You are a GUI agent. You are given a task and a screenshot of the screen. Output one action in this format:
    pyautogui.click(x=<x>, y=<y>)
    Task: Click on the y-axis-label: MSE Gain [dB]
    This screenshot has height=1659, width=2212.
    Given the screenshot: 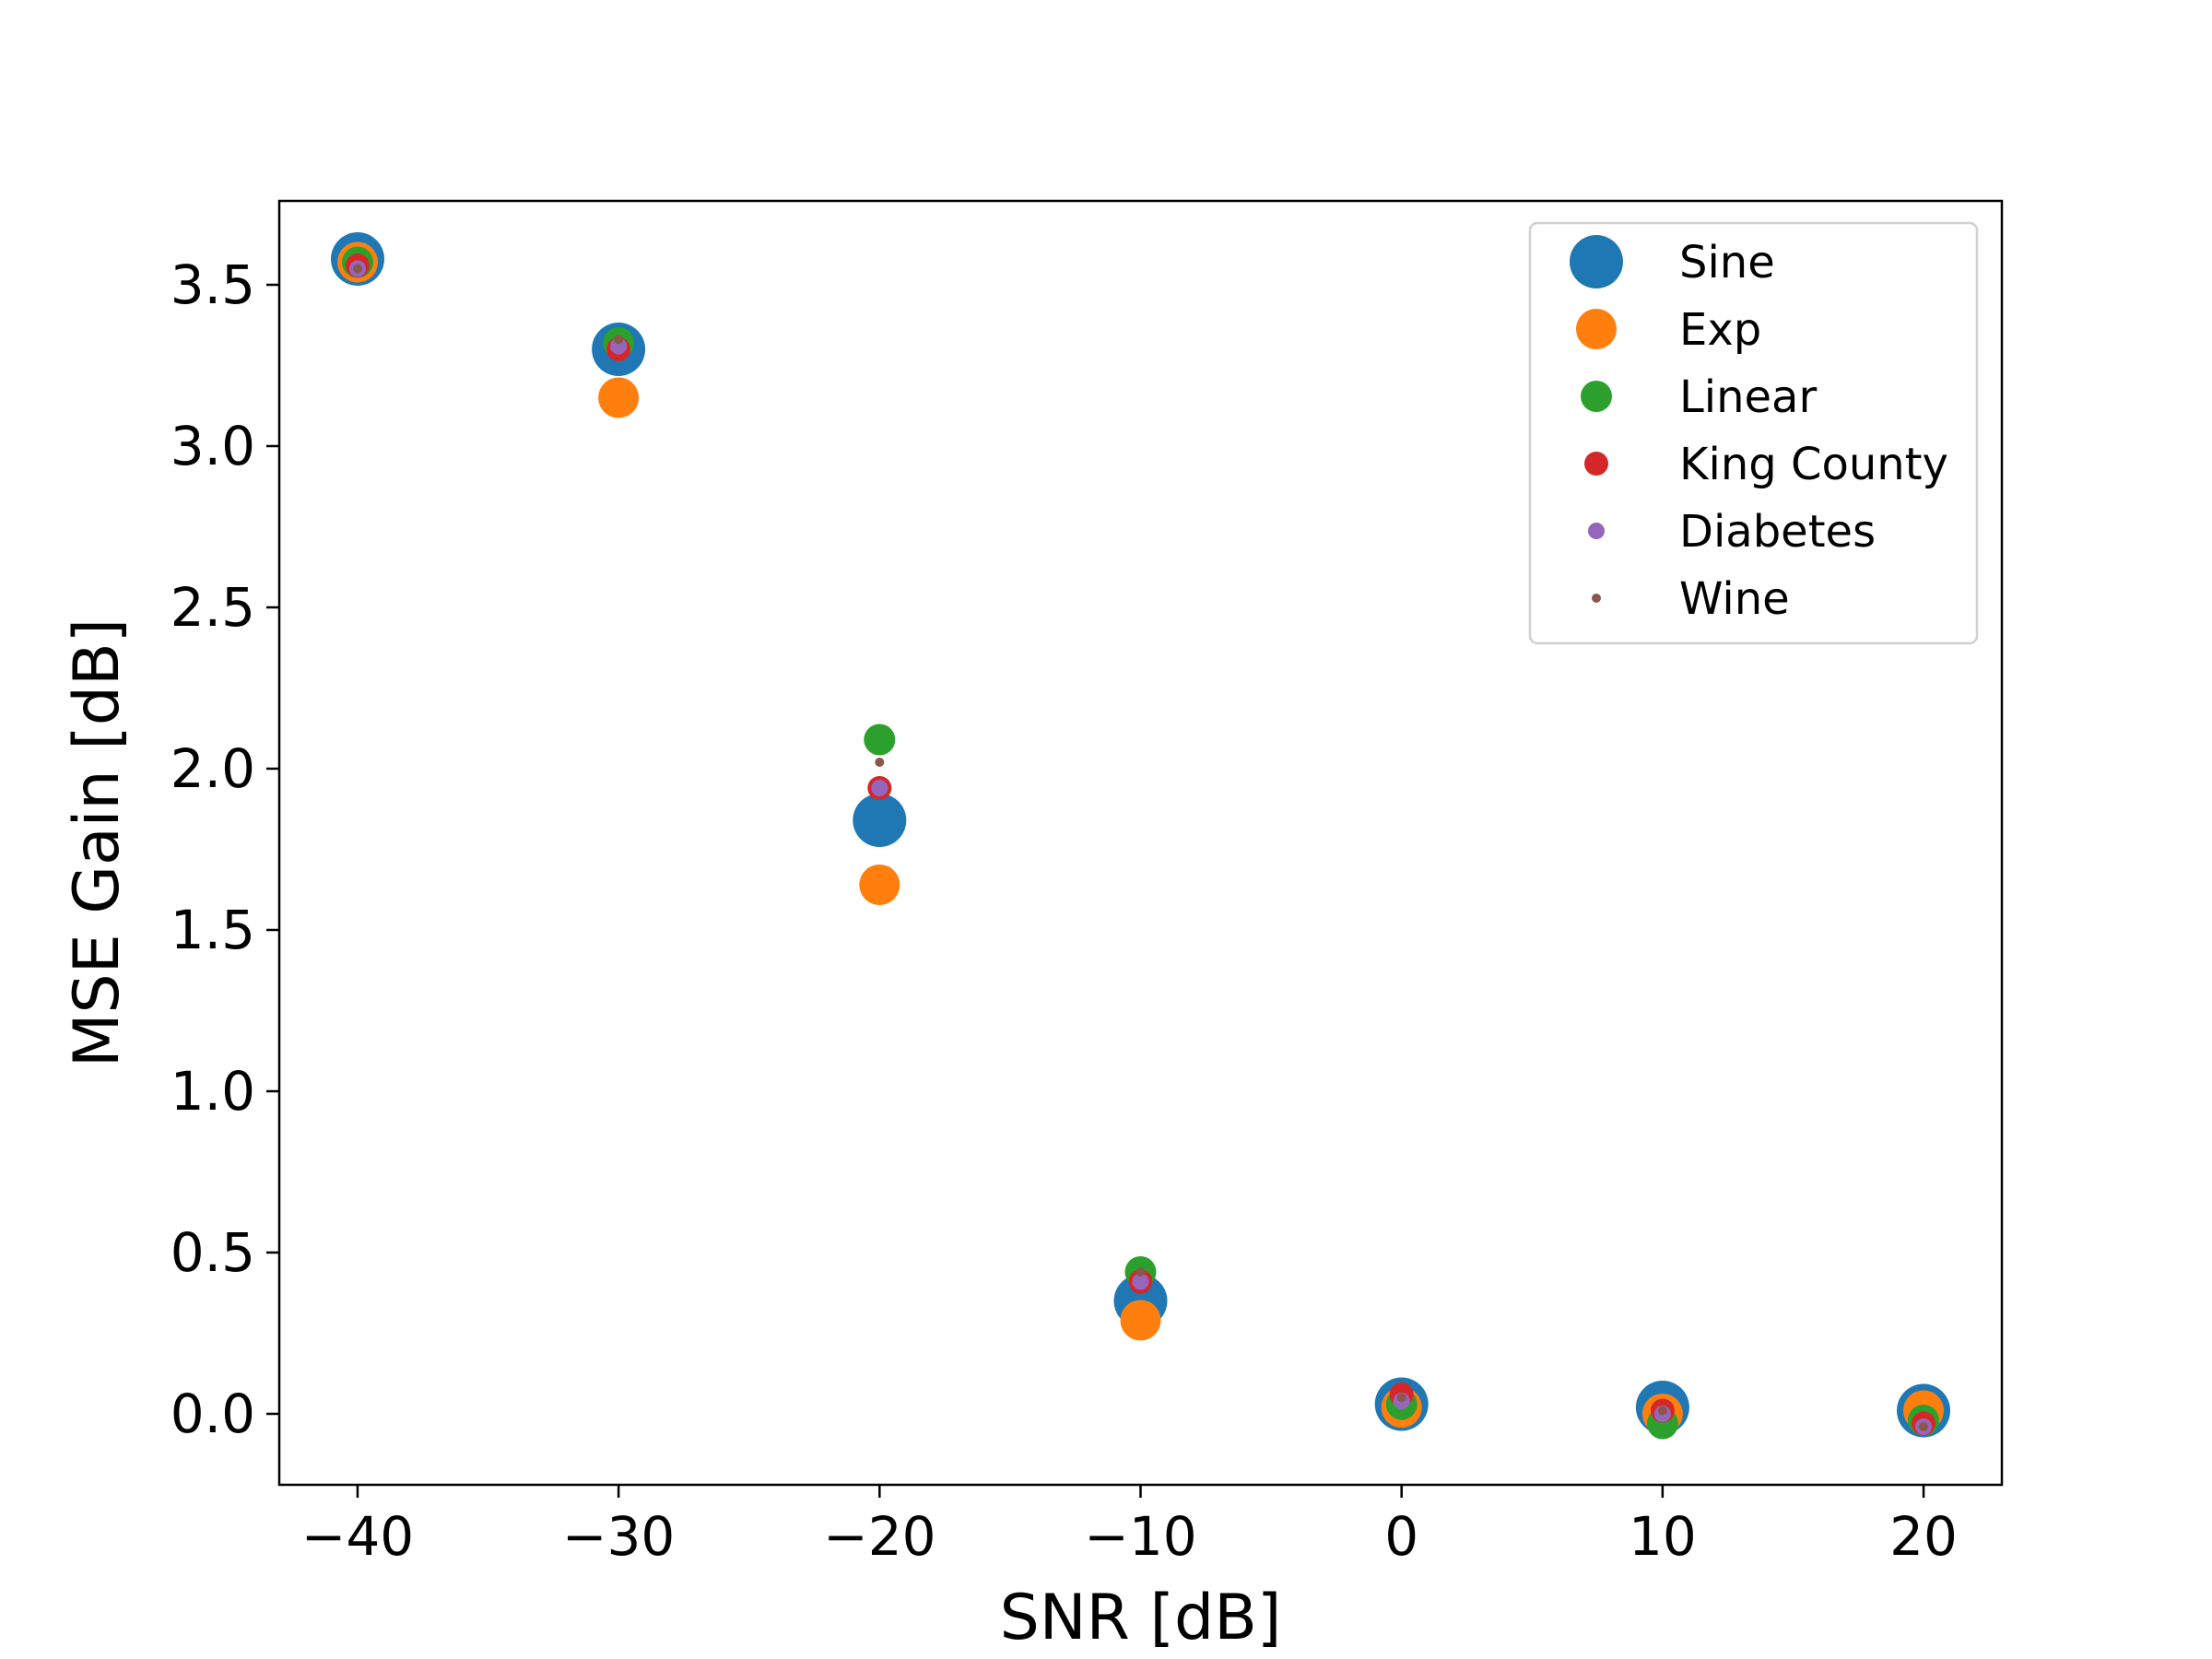 What is the action you would take?
    pyautogui.click(x=97, y=842)
    